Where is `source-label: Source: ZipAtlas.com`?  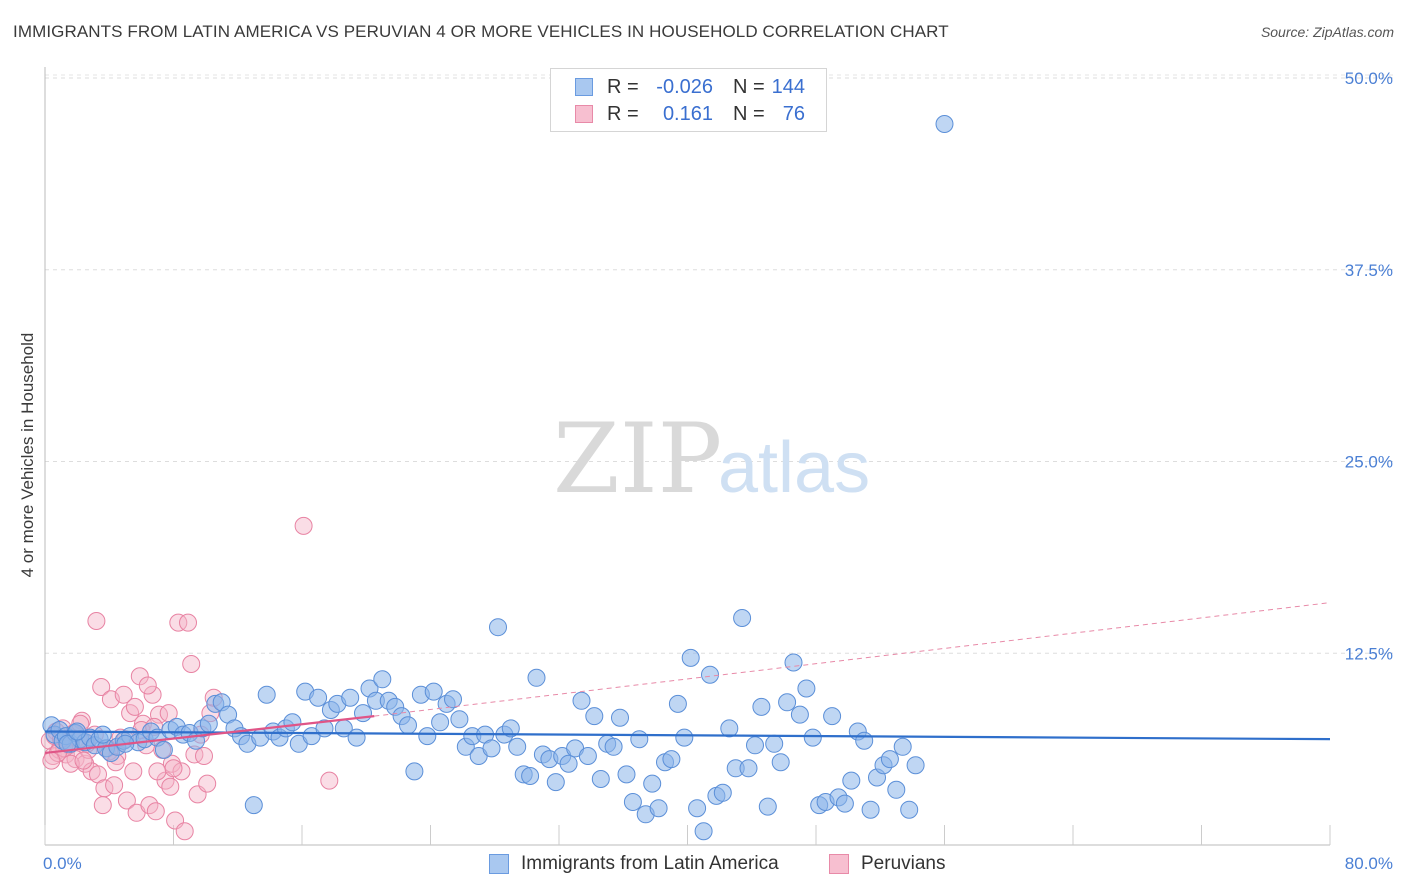
source-label: Source: ZipAtlas.com is located at coordinates (1327, 32).